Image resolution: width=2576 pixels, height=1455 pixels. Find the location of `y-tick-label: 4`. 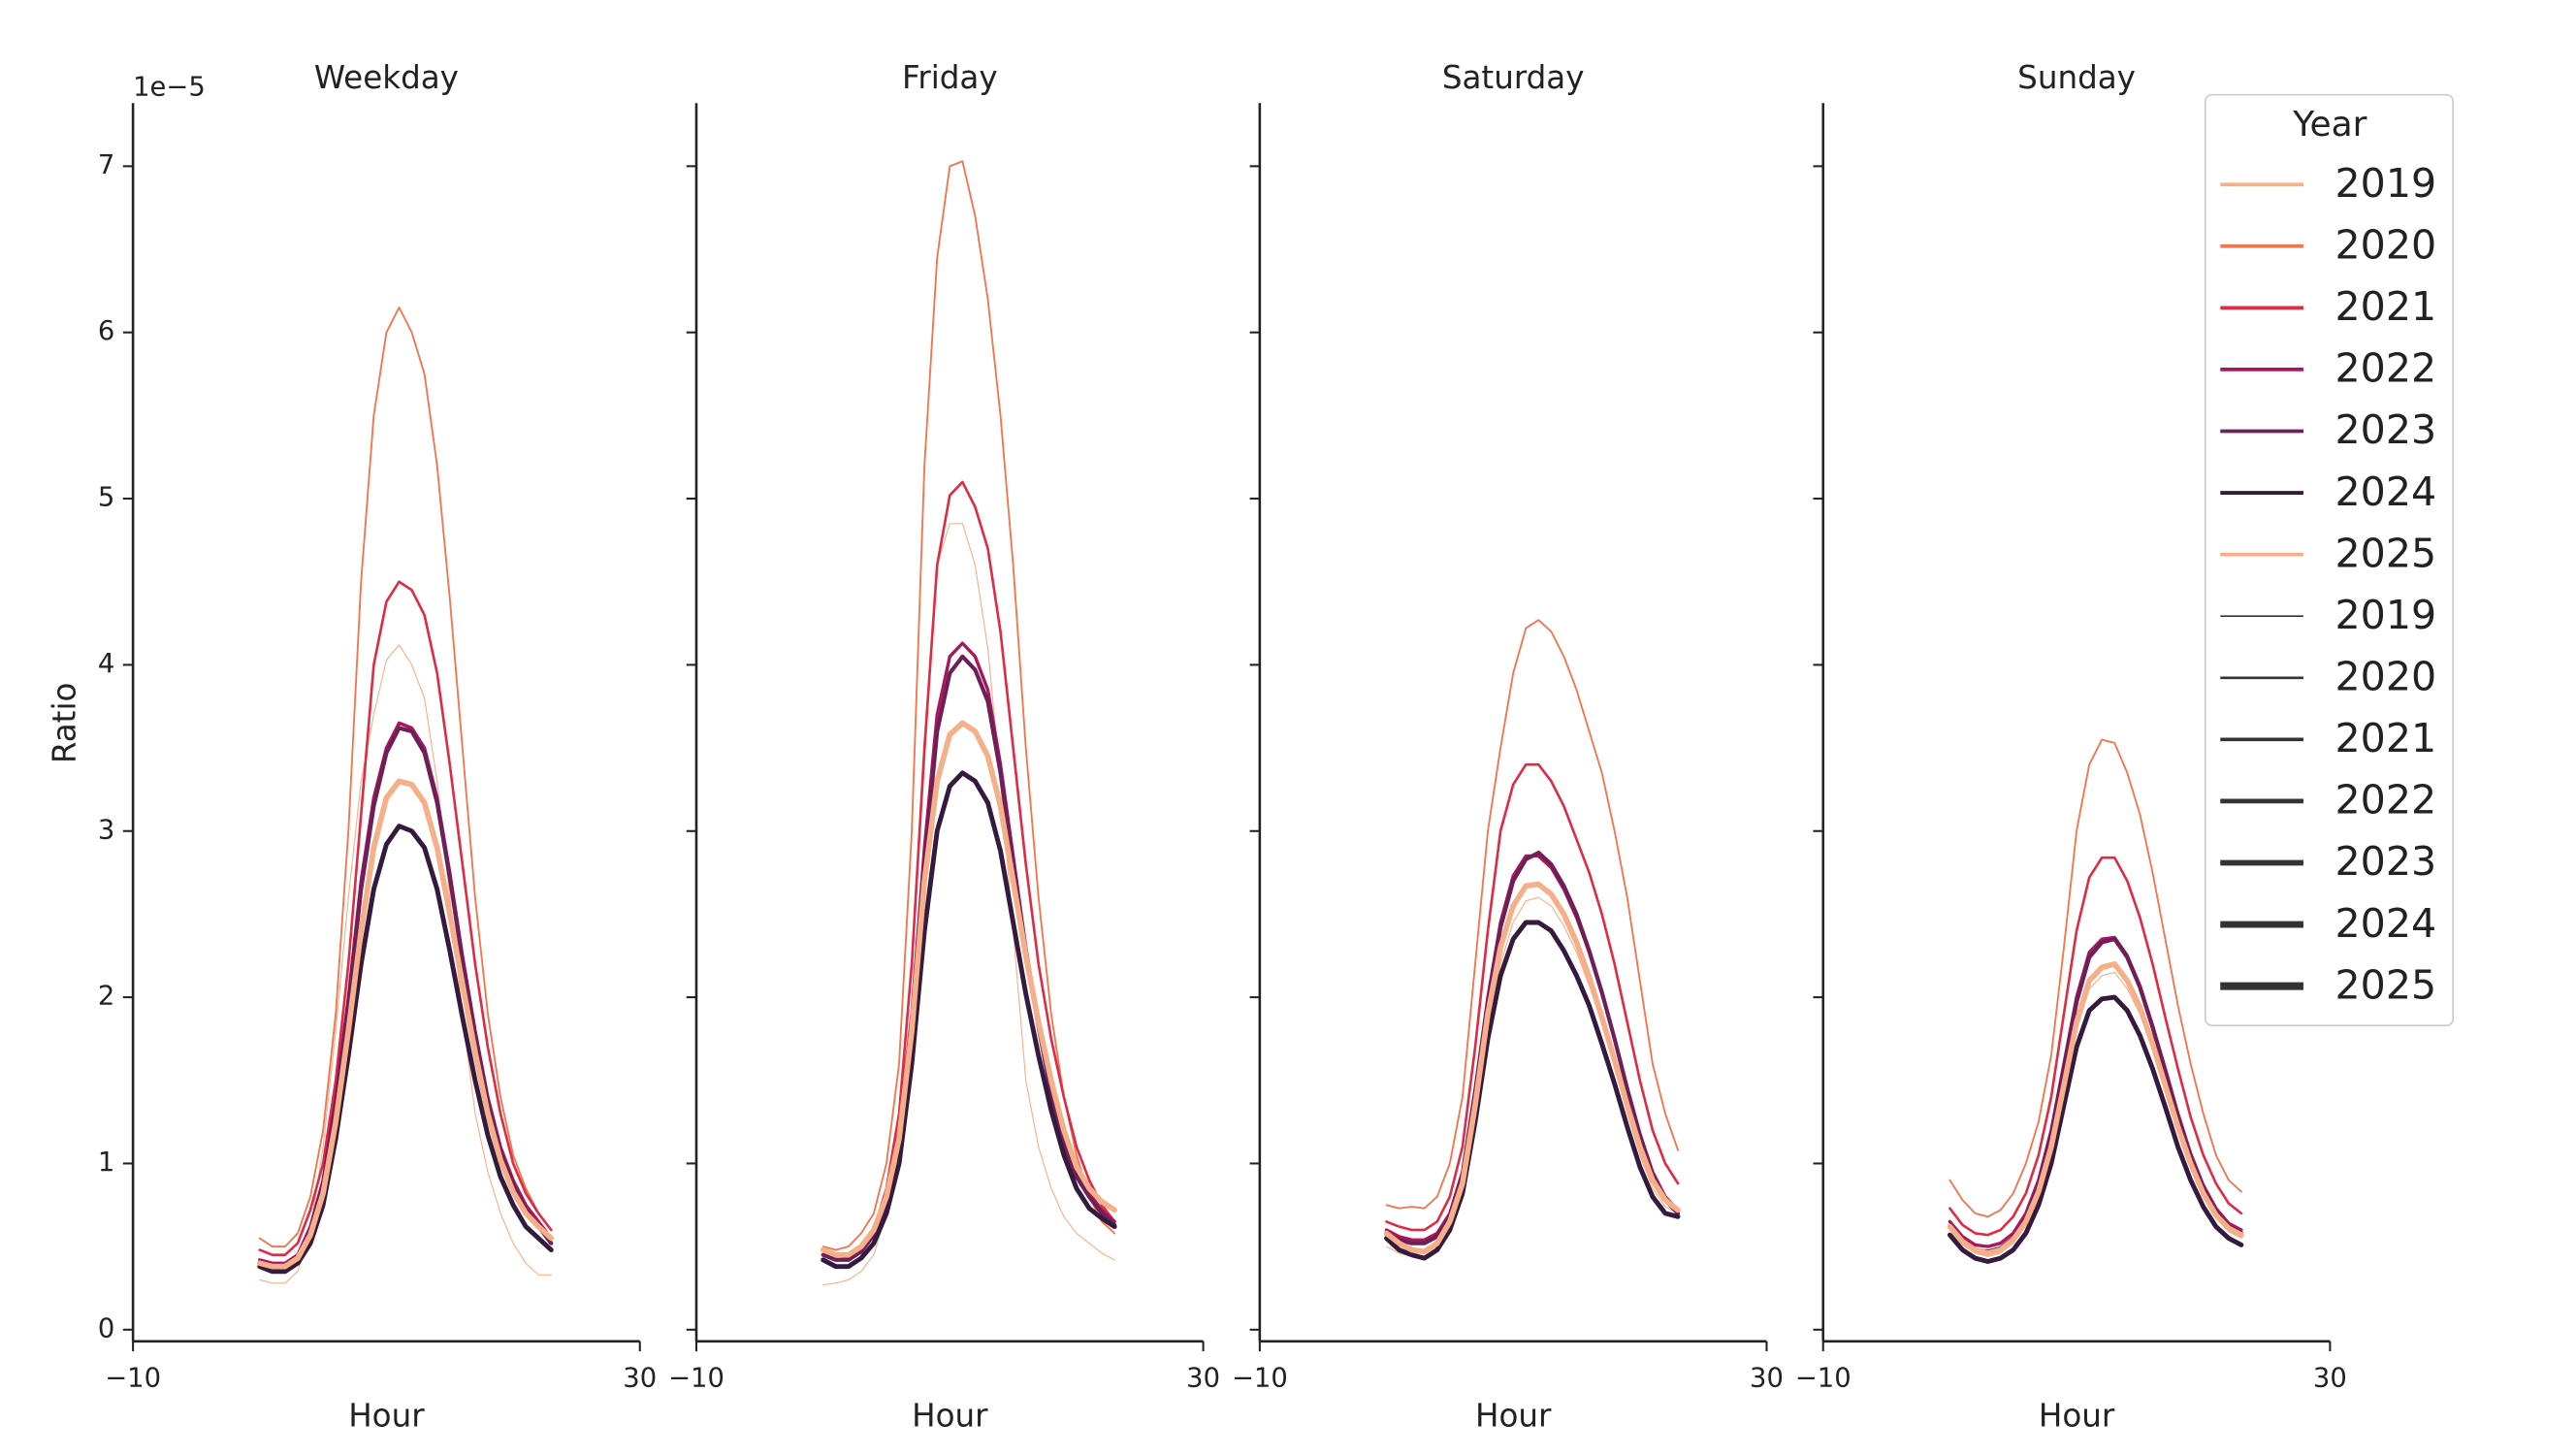

y-tick-label: 4 is located at coordinates (106, 664).